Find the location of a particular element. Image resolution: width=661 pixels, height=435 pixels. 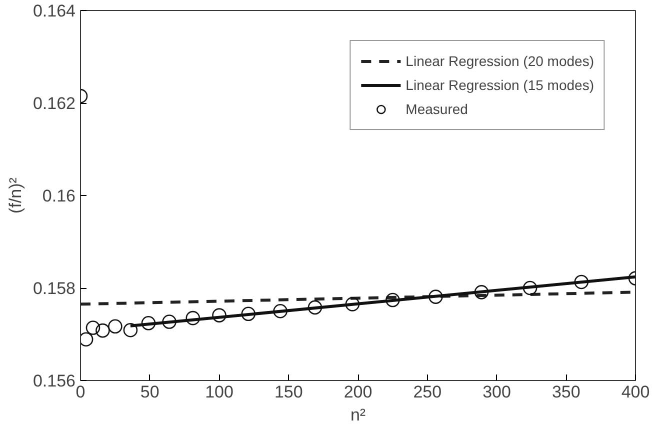

y-tick-label: 0.156 is located at coordinates (54, 381).